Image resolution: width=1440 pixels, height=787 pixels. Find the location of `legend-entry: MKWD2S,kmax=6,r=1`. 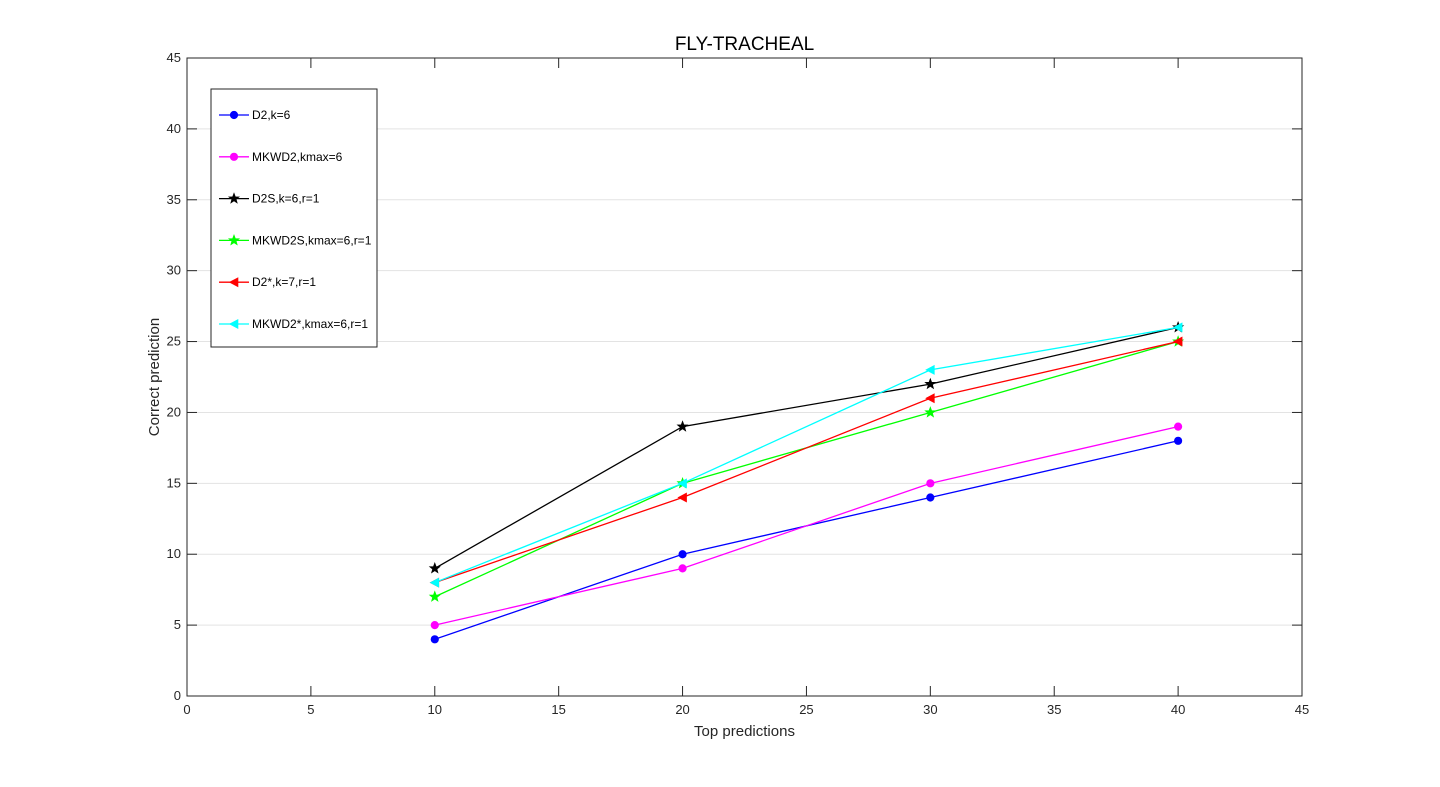

legend-entry: MKWD2S,kmax=6,r=1 is located at coordinates (295, 240).